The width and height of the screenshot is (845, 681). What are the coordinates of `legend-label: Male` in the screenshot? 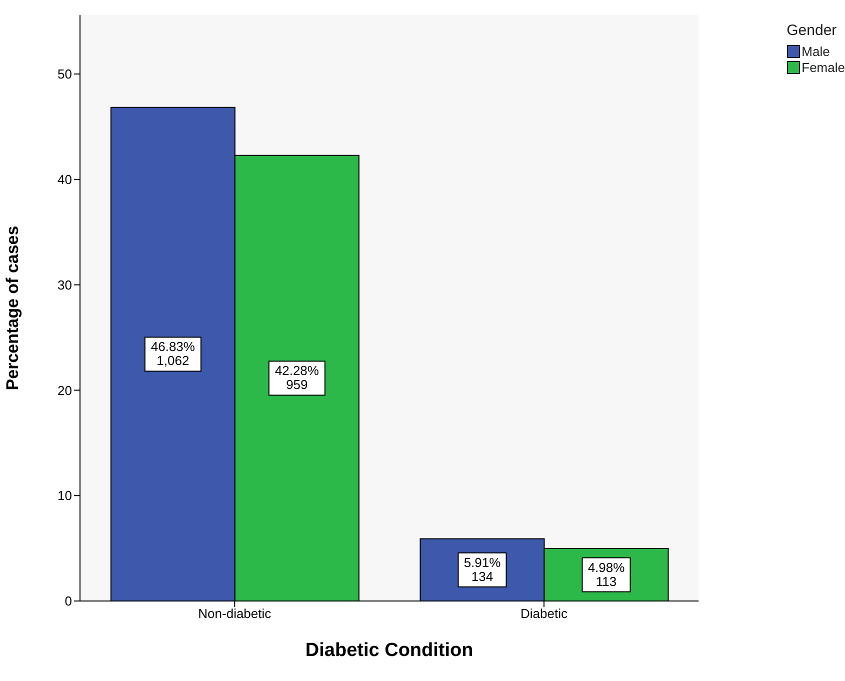 It's located at (816, 51).